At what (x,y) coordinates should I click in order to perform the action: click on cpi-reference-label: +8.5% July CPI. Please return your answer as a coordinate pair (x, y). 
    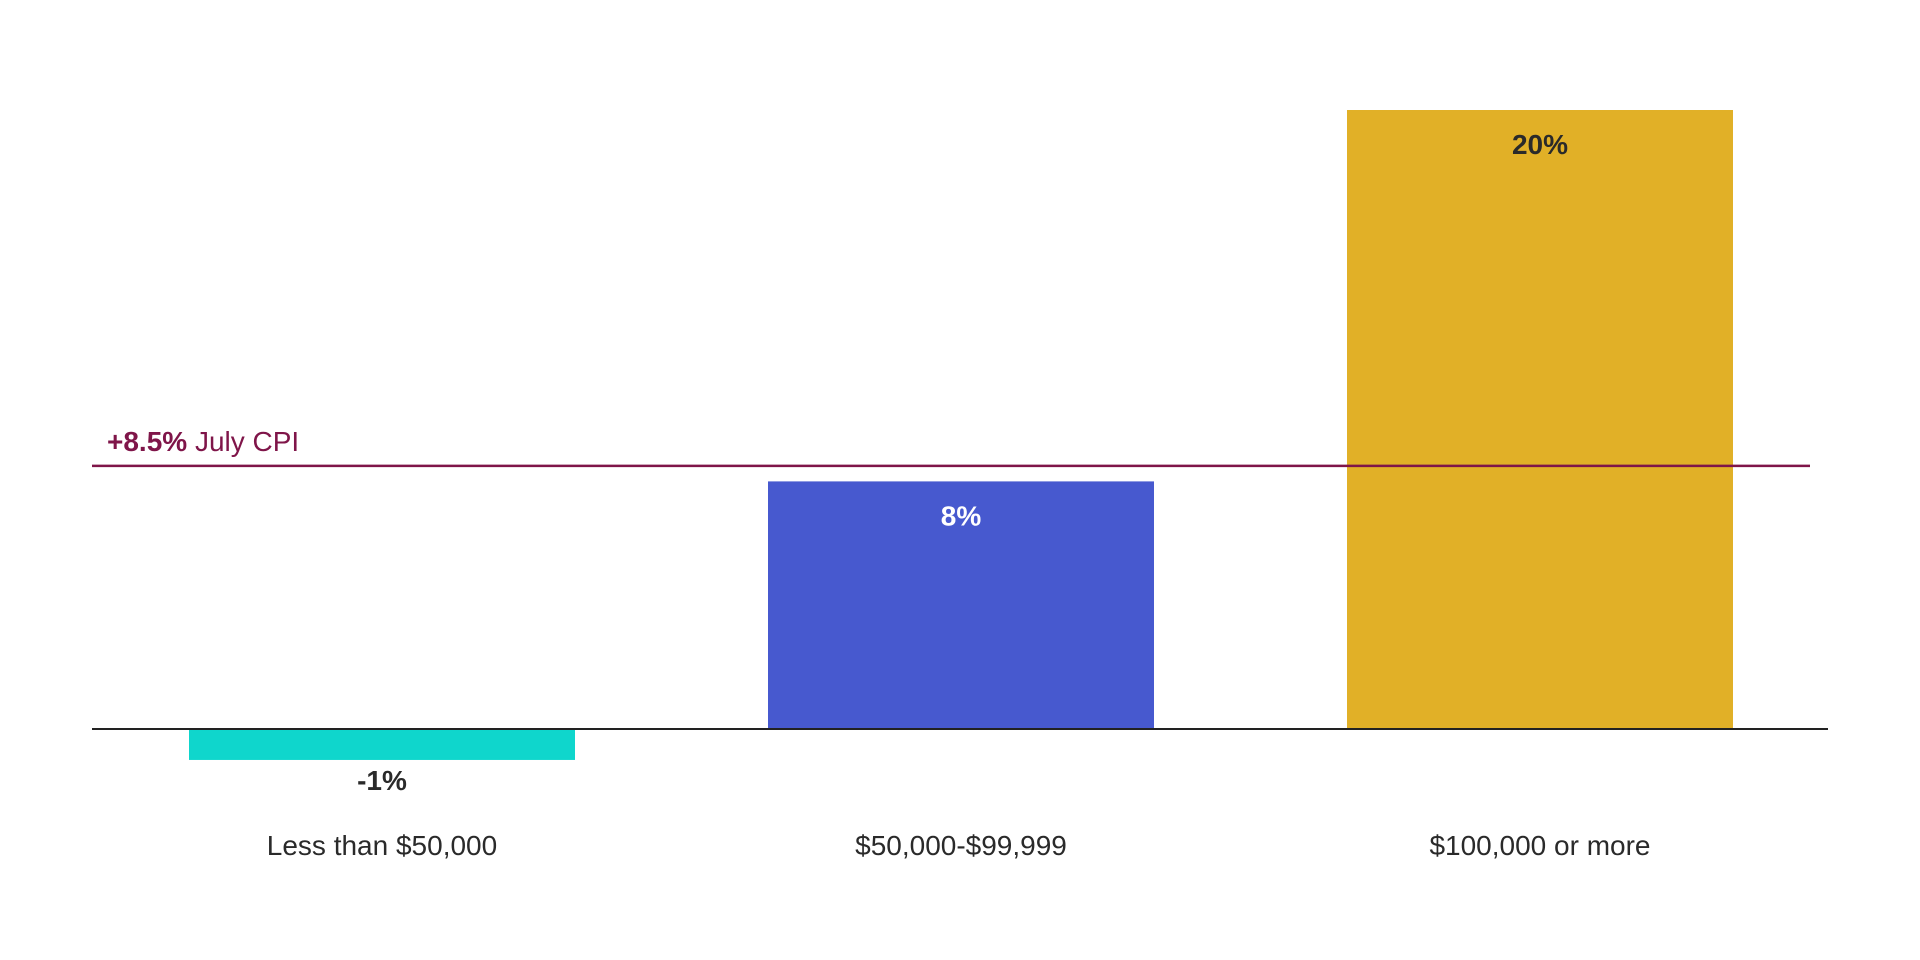
    Looking at the image, I should click on (203, 441).